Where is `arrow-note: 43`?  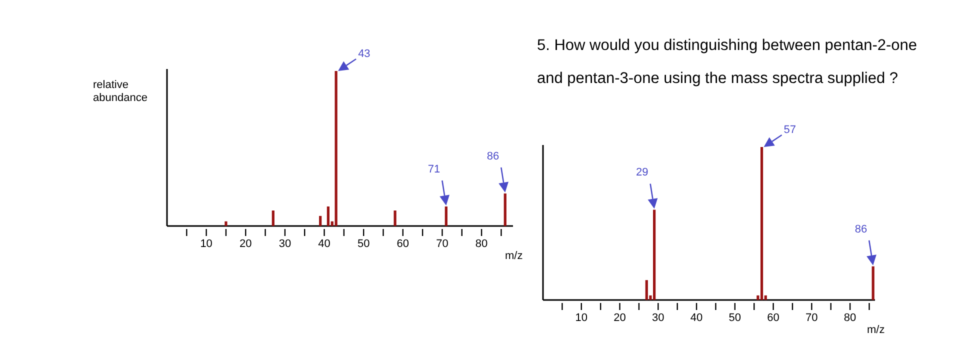 arrow-note: 43 is located at coordinates (354, 59).